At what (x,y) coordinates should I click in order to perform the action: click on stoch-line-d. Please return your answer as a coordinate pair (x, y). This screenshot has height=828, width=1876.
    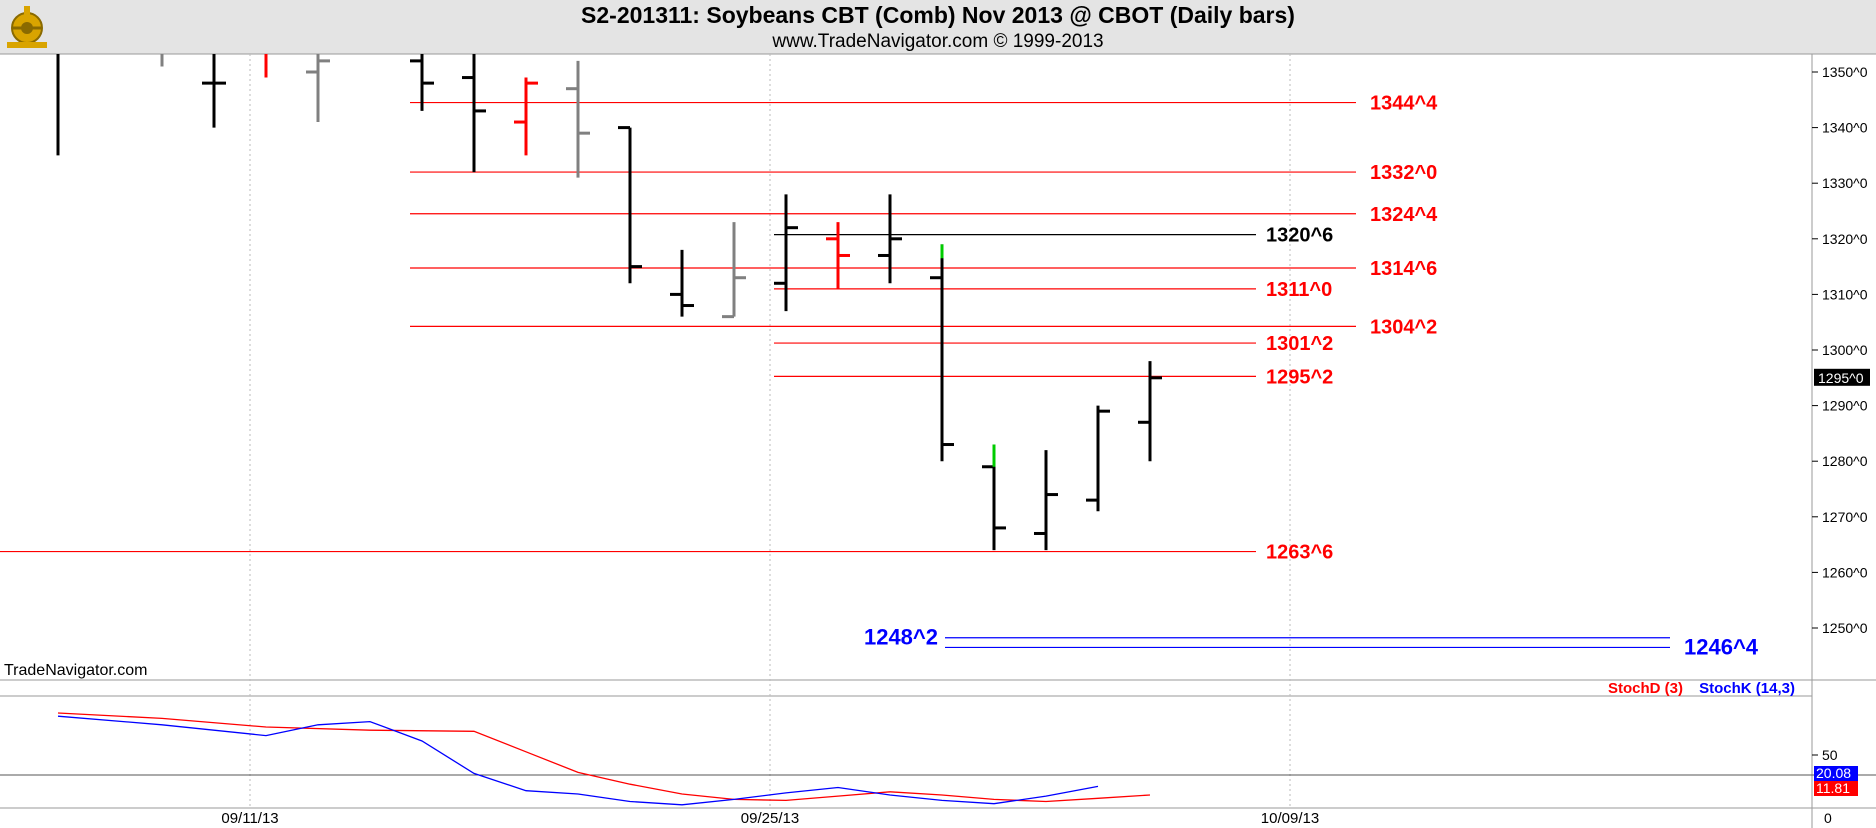
    Looking at the image, I should click on (604, 757).